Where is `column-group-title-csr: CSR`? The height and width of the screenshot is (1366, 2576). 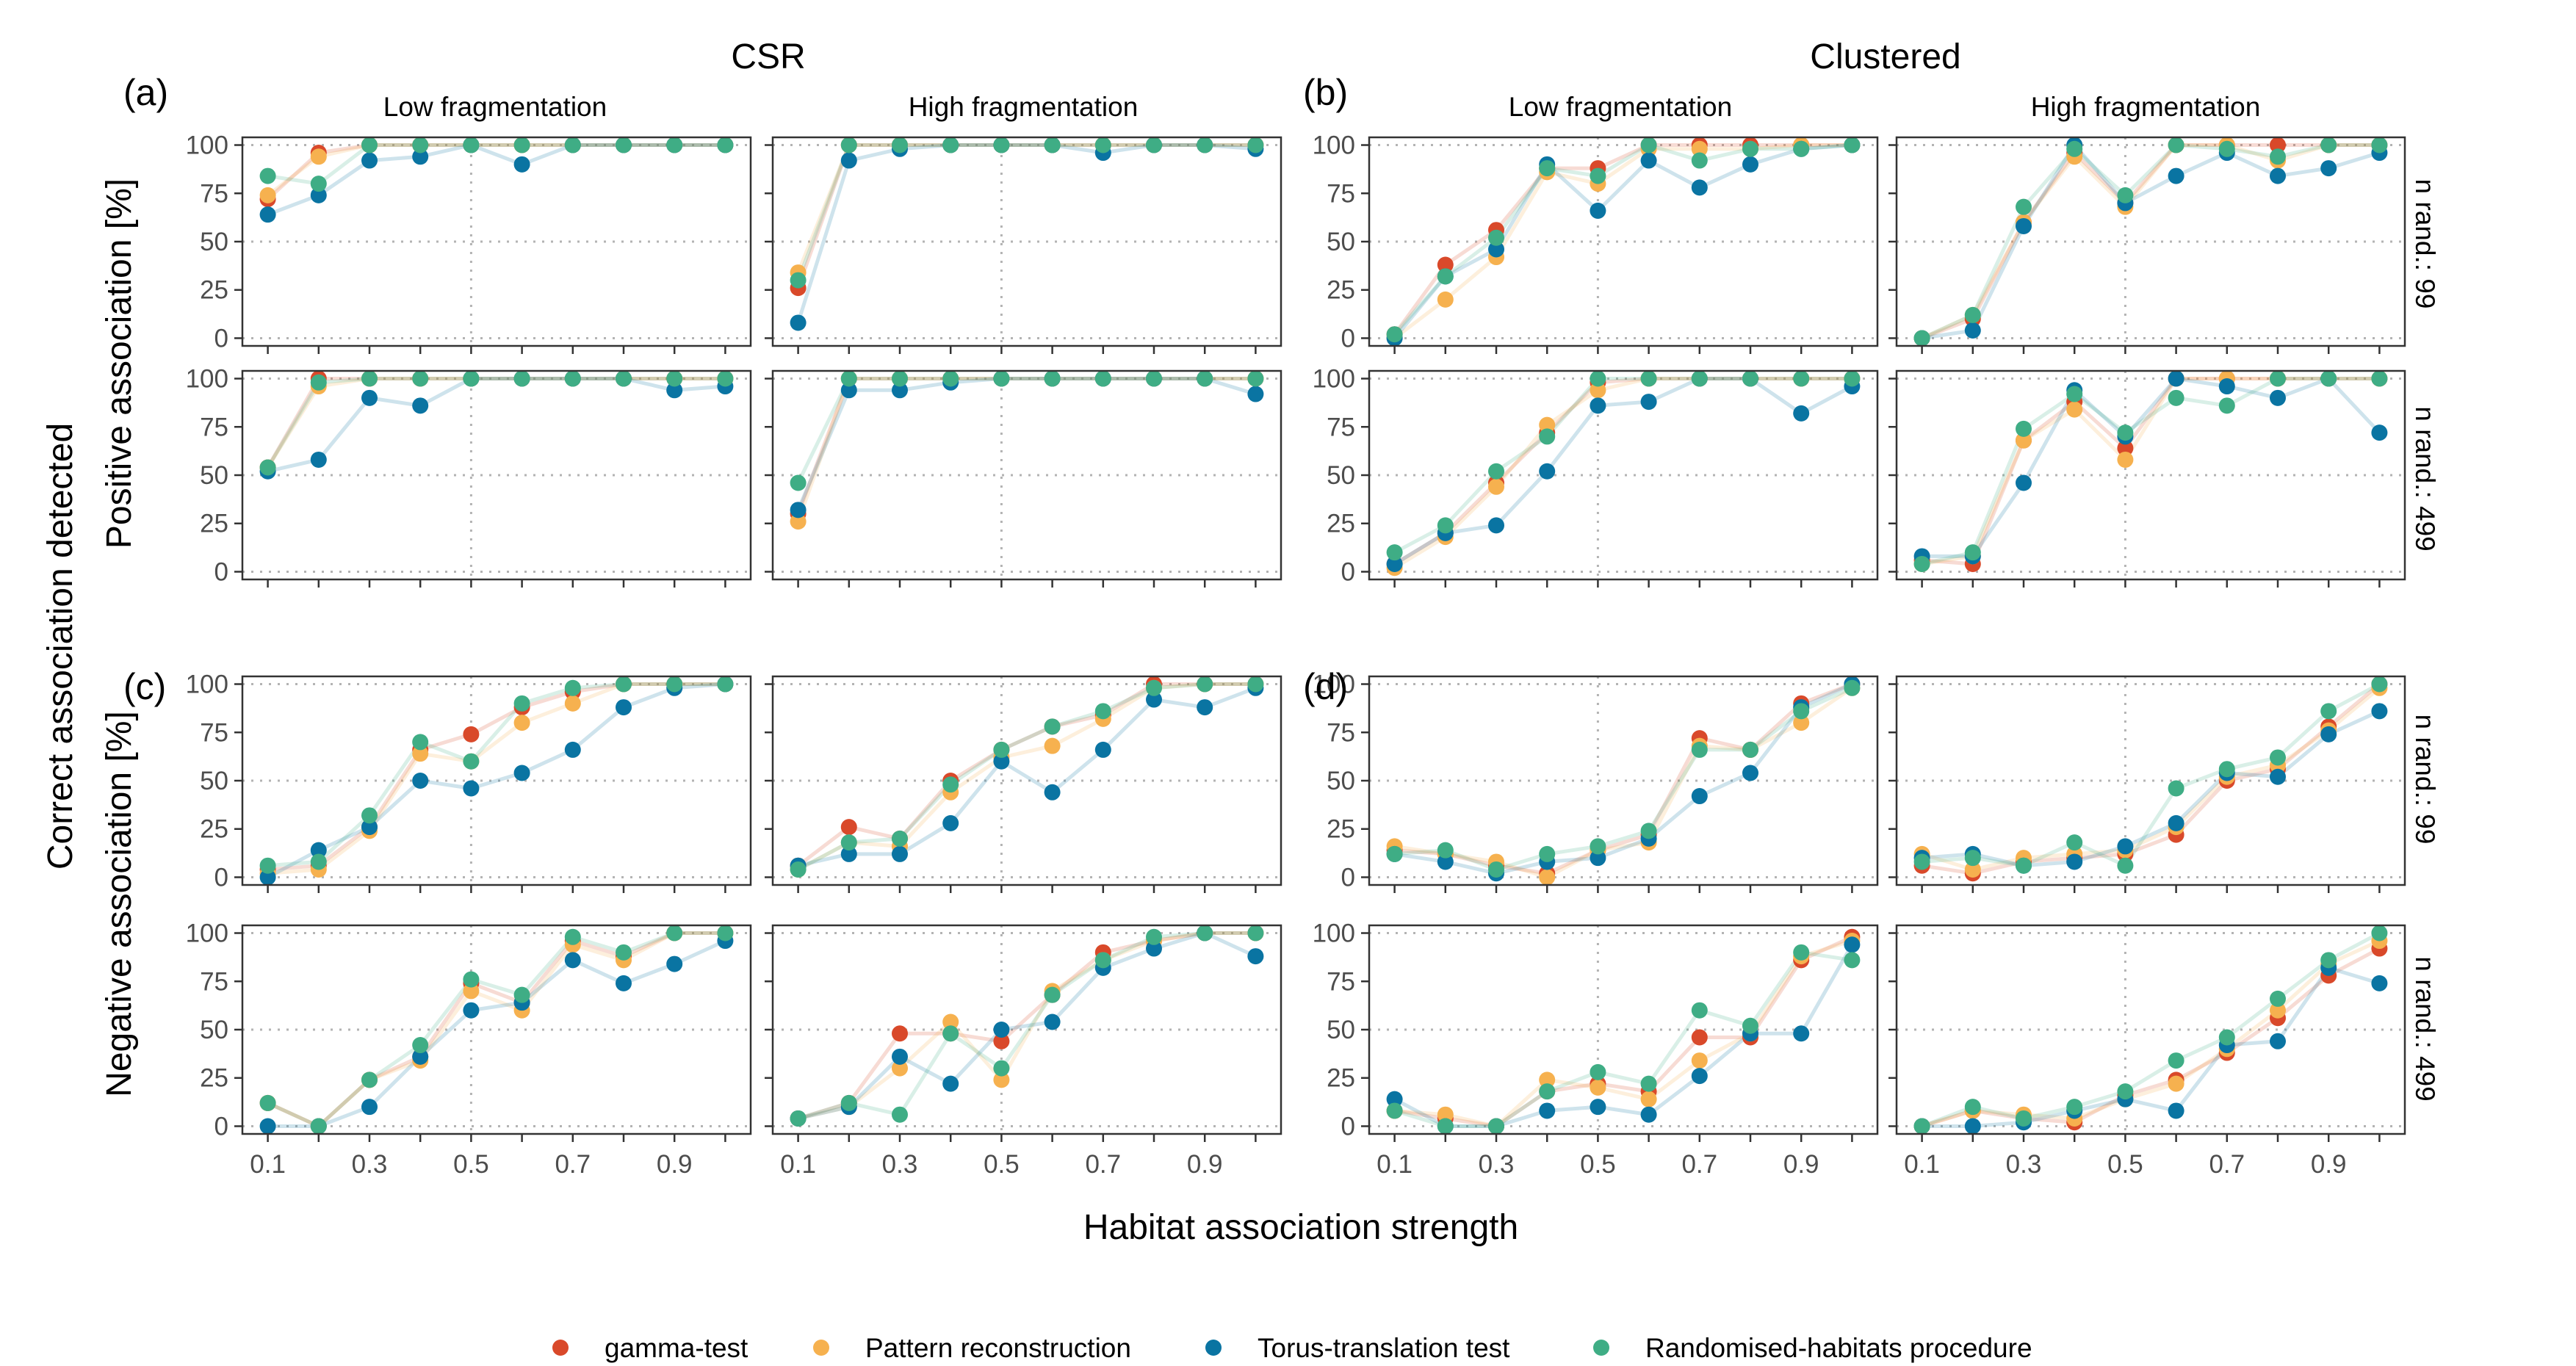
column-group-title-csr: CSR is located at coordinates (768, 56).